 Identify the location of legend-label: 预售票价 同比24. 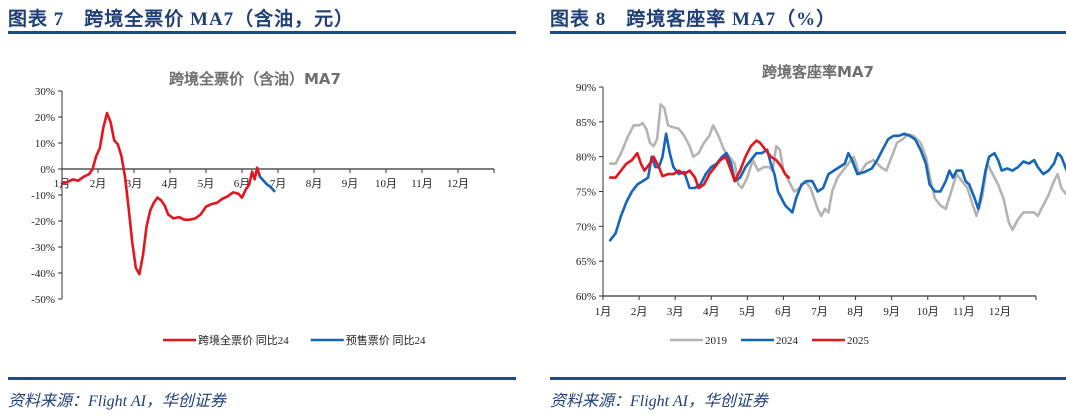
(386, 340).